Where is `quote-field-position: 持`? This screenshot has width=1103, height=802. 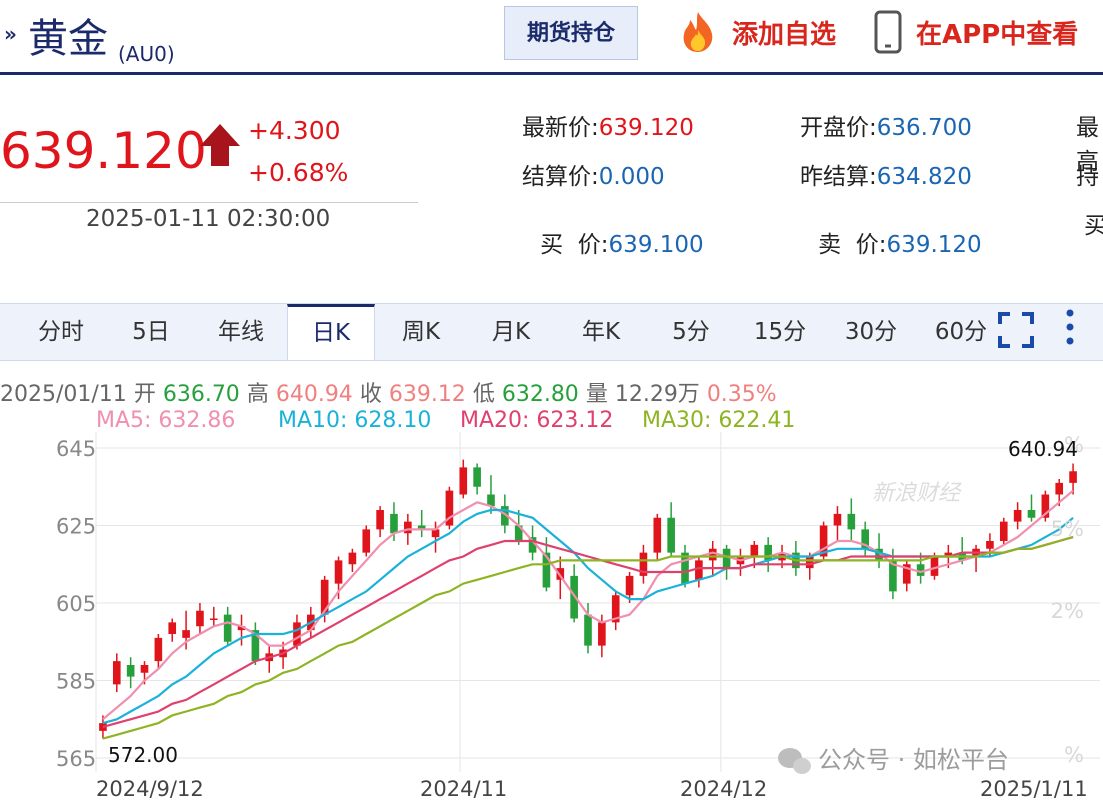
quote-field-position: 持 is located at coordinates (1087, 174).